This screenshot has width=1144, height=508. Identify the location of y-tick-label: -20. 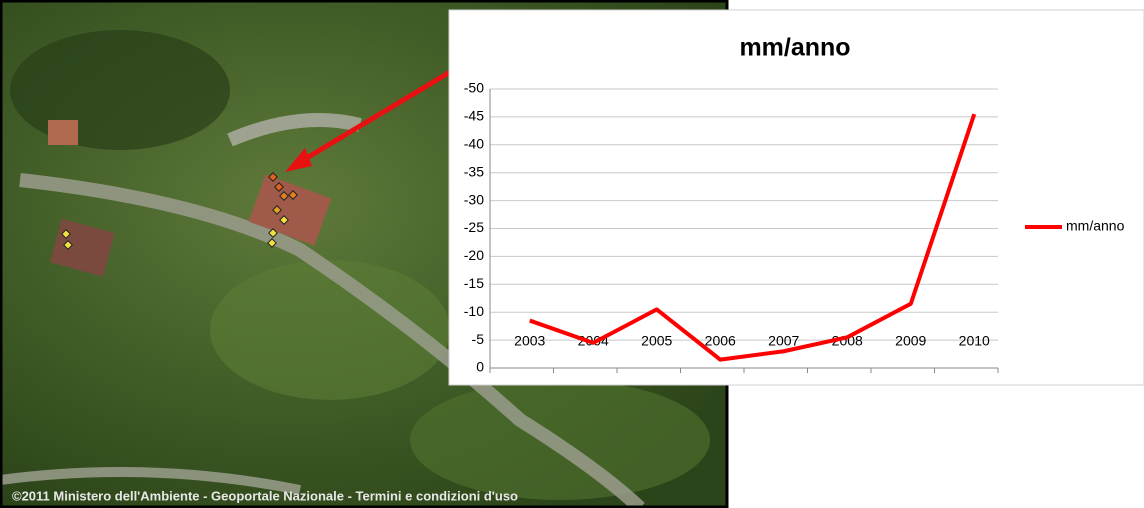
(474, 255).